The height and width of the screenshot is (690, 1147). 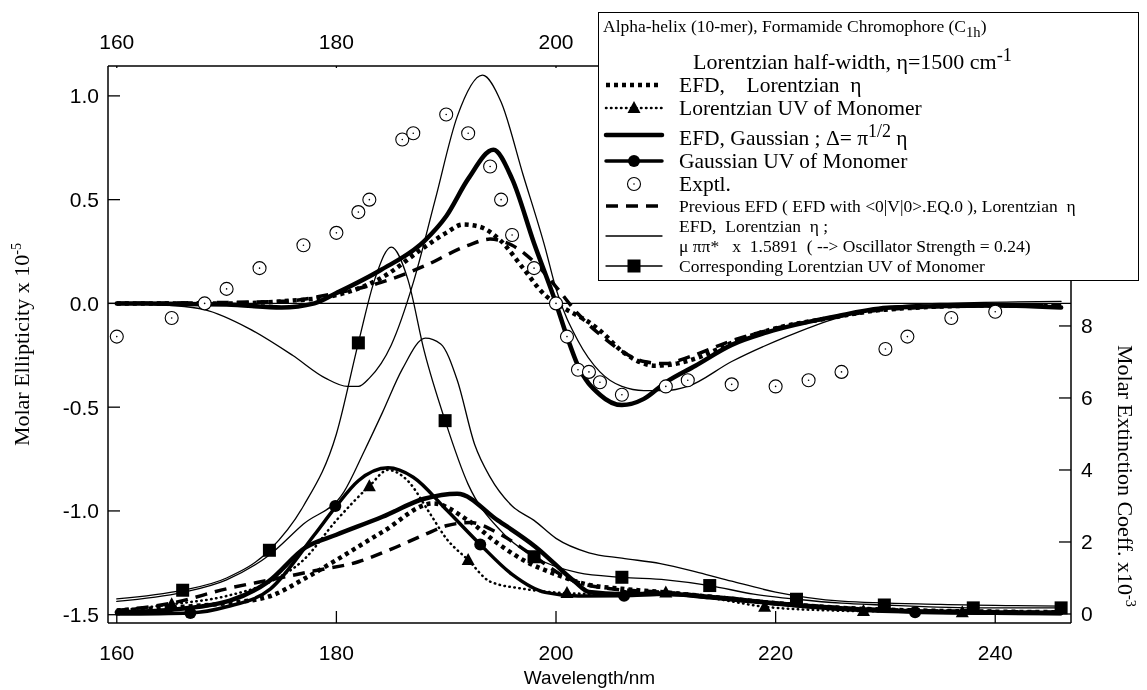 What do you see at coordinates (1087, 398) in the screenshot?
I see `y2-tick-label: 6` at bounding box center [1087, 398].